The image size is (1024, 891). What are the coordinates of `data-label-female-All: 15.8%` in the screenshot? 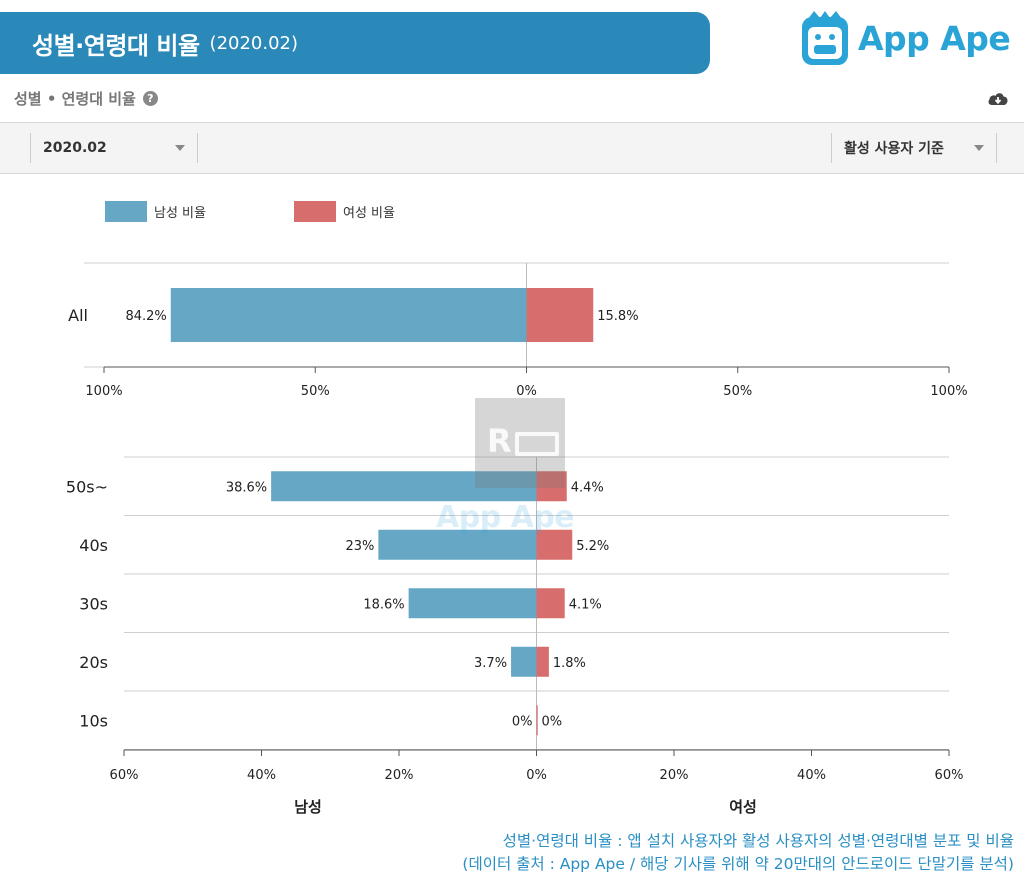 It's located at (617, 316).